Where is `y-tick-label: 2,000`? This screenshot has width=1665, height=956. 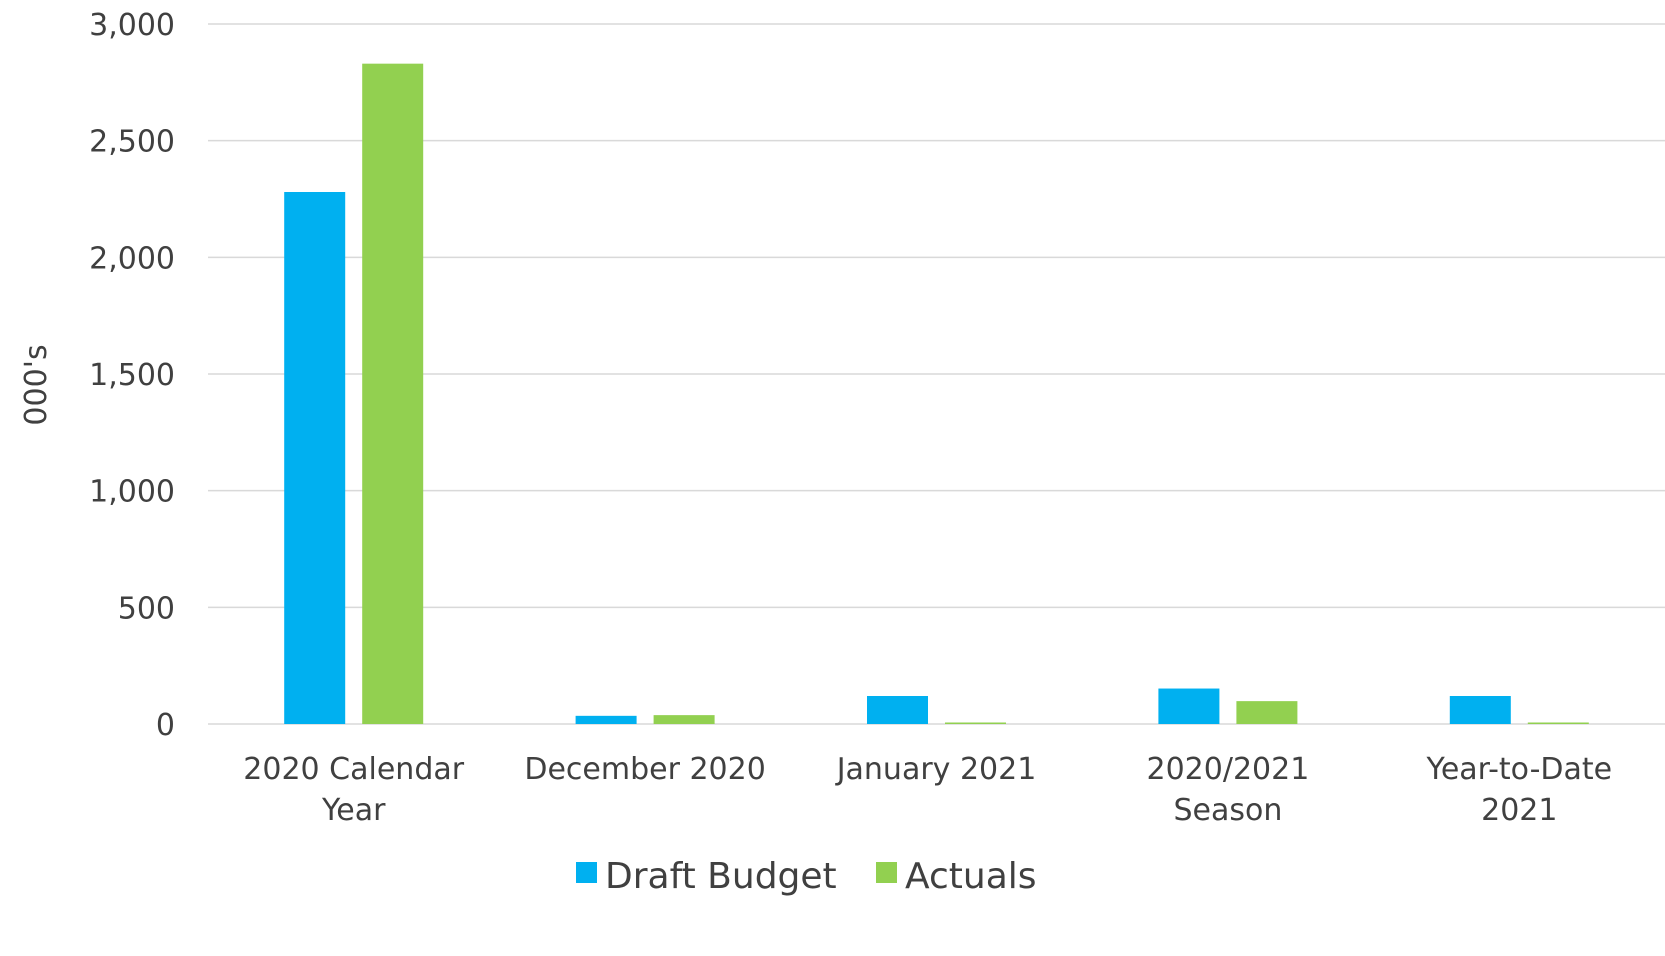
y-tick-label: 2,000 is located at coordinates (132, 258).